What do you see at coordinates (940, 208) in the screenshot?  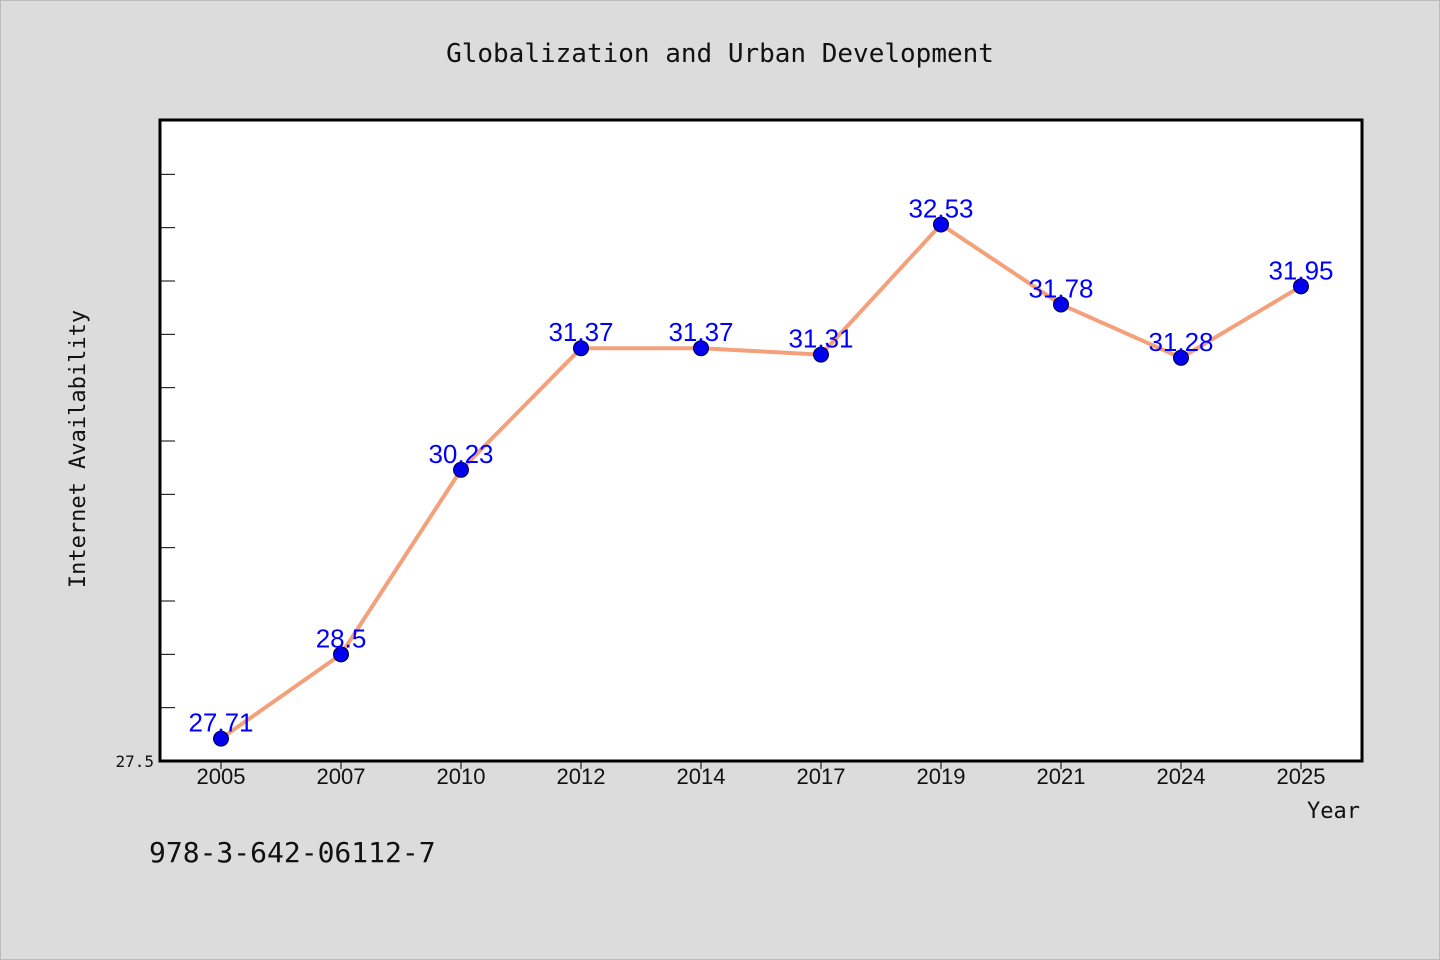 I see `data-label: 32.53` at bounding box center [940, 208].